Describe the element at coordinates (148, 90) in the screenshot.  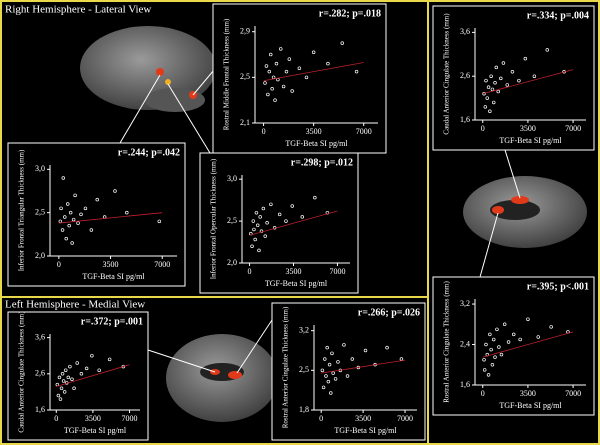
I see `brain-lateral` at that location.